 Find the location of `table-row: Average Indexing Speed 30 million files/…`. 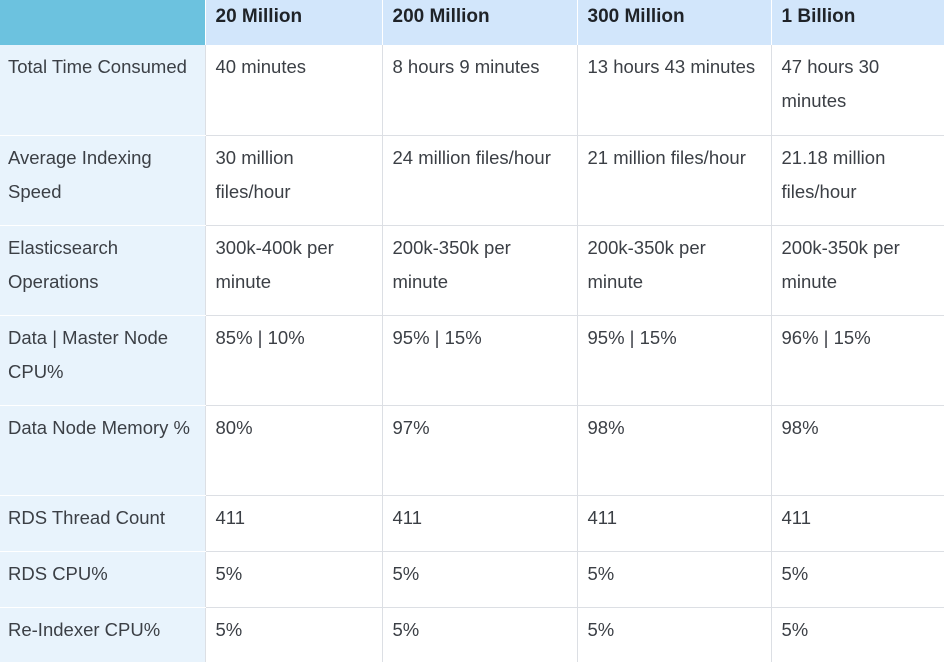

table-row: Average Indexing Speed 30 million files/… is located at coordinates (472, 180).